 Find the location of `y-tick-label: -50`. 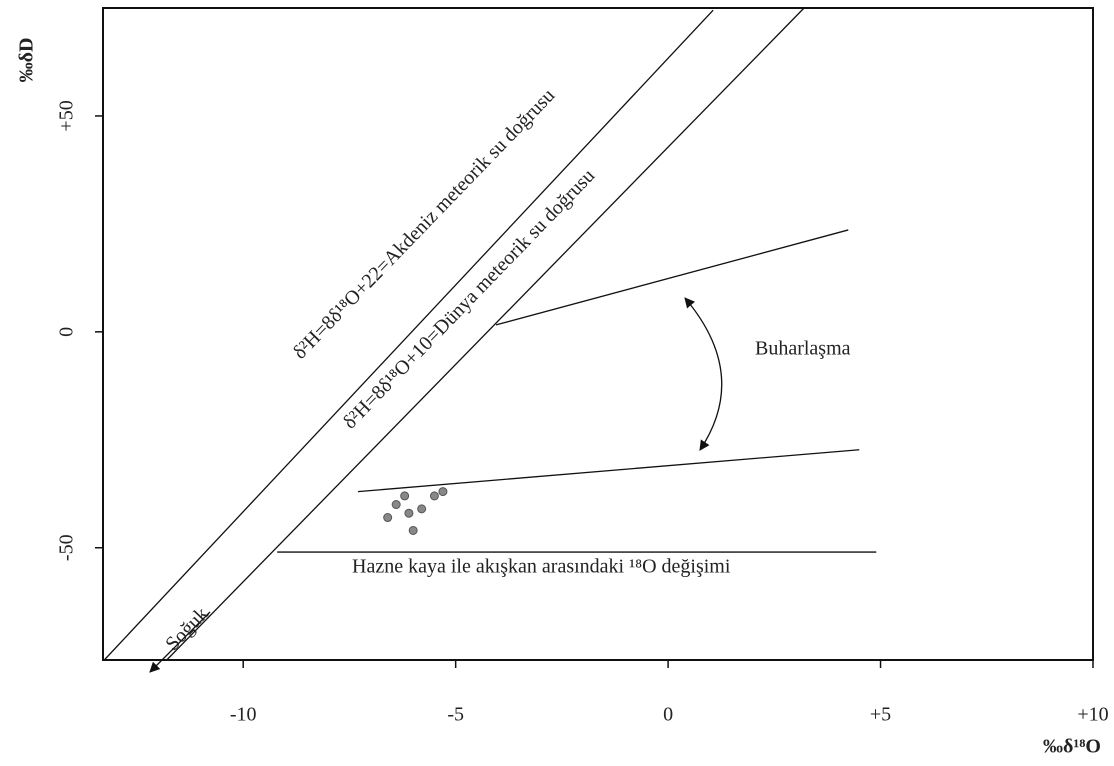

y-tick-label: -50 is located at coordinates (67, 547).